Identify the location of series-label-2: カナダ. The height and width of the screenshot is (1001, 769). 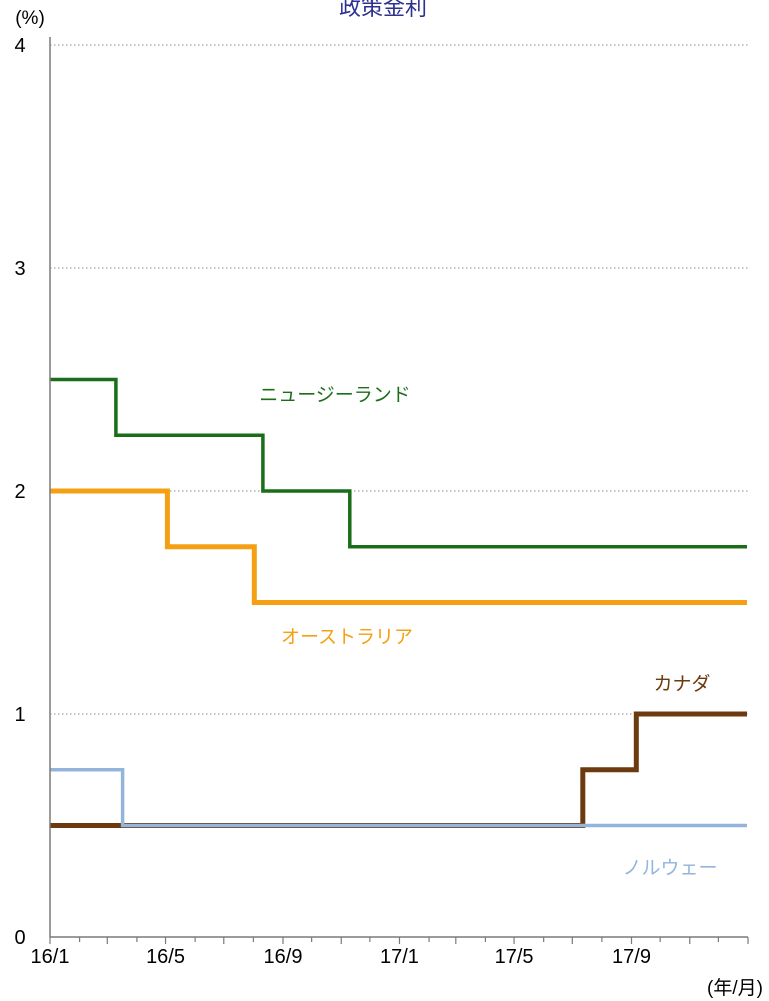
(681, 684).